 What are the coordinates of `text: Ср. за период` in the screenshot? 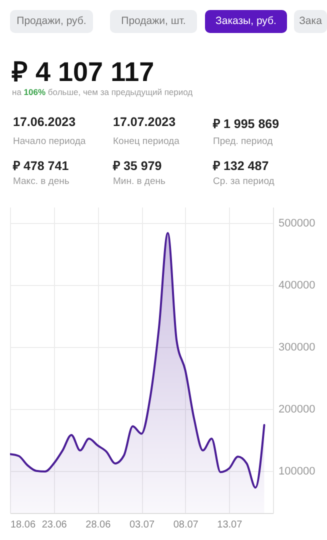 It's located at (243, 181).